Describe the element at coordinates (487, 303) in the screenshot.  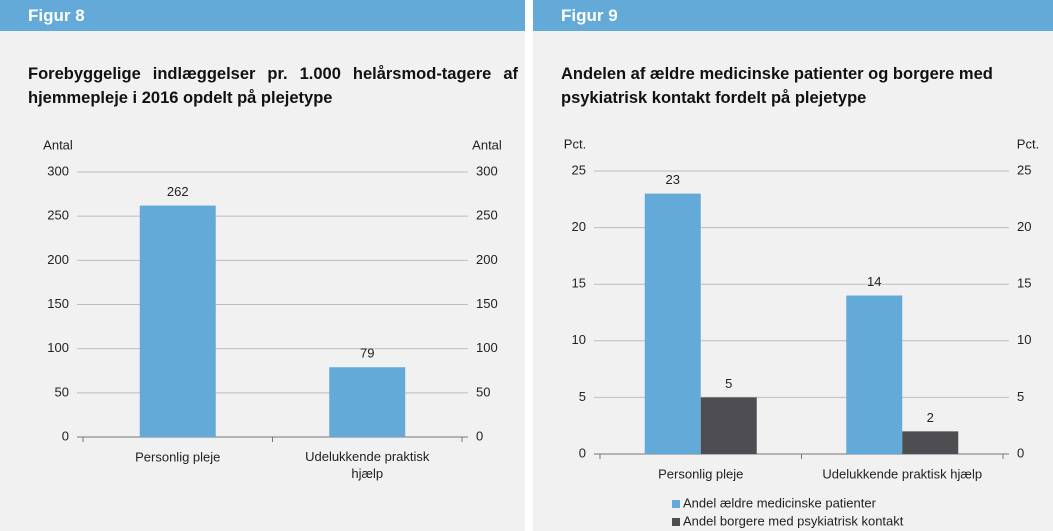
I see `y2-tick-label: 150` at that location.